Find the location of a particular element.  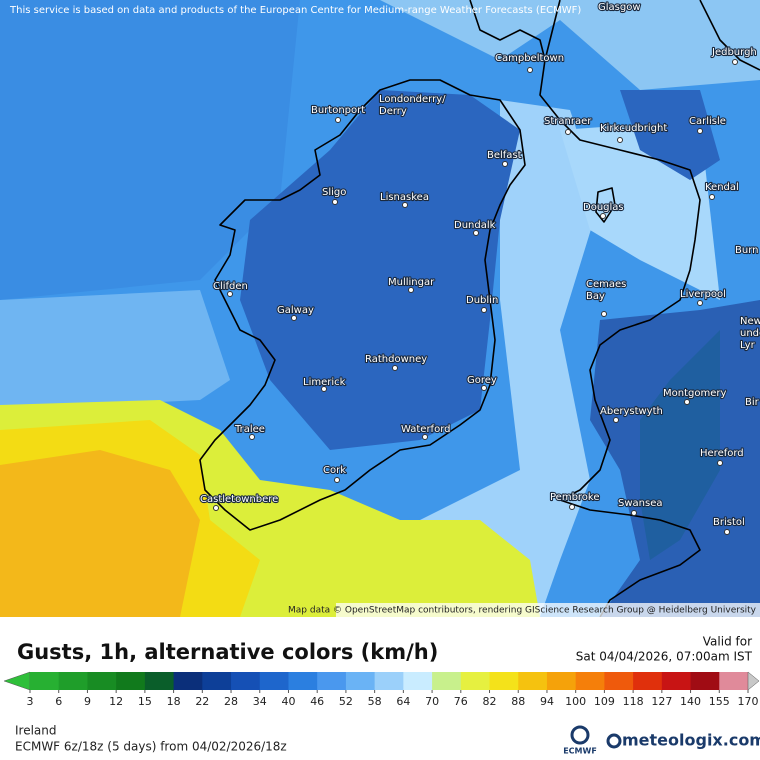

legend-tick-label: 88 is located at coordinates (518, 701).